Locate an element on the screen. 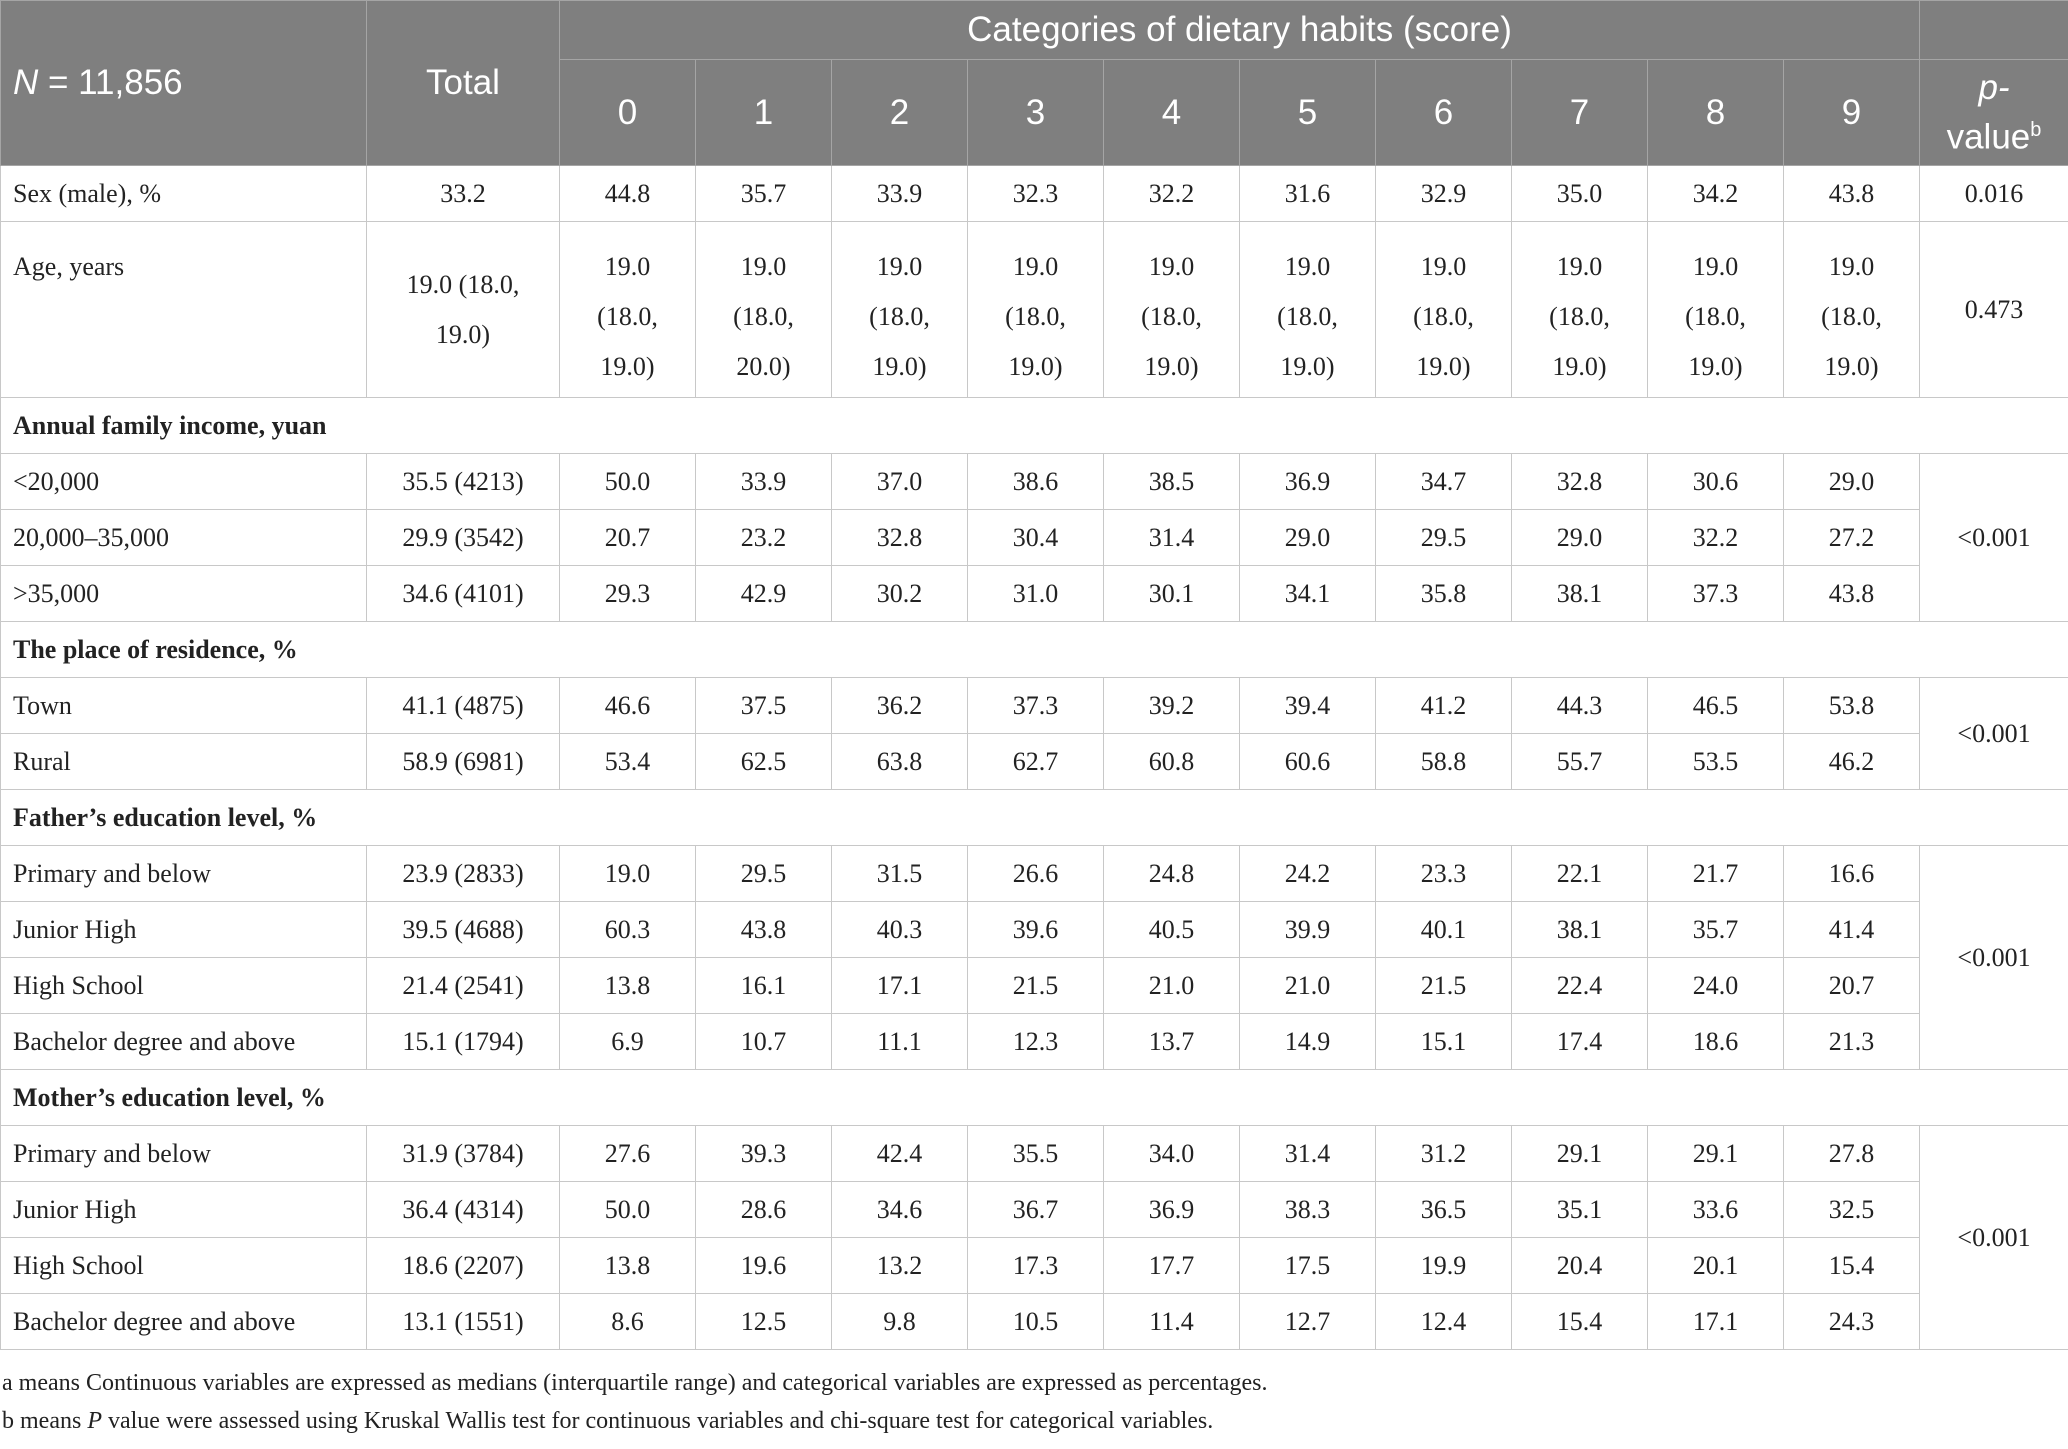 Image resolution: width=2068 pixels, height=1449 pixels. total-cell: 19.0 (18.0, 19.0) is located at coordinates (463, 309).